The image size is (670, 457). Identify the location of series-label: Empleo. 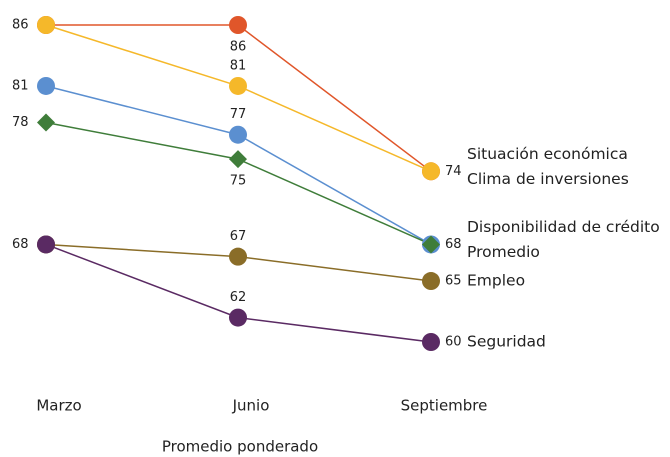
(496, 281).